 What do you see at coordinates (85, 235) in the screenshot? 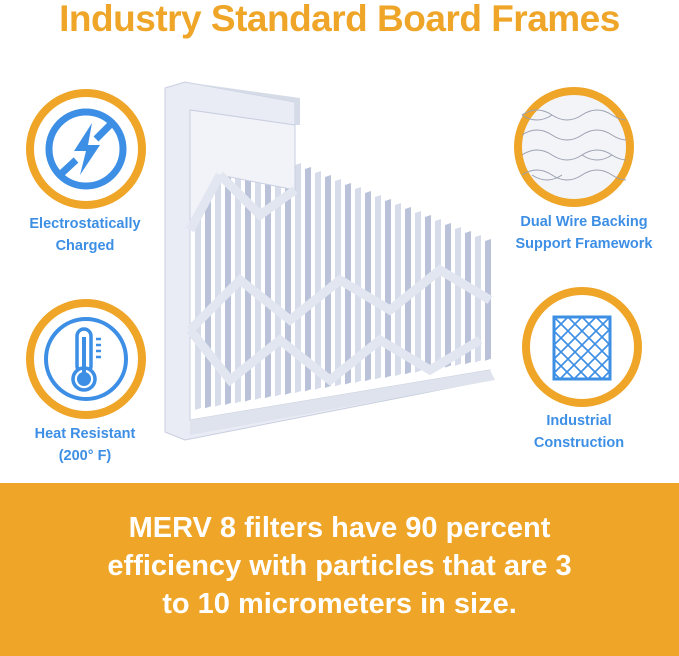
I see `feature-label-electrostatic: Electrostatically Charged` at bounding box center [85, 235].